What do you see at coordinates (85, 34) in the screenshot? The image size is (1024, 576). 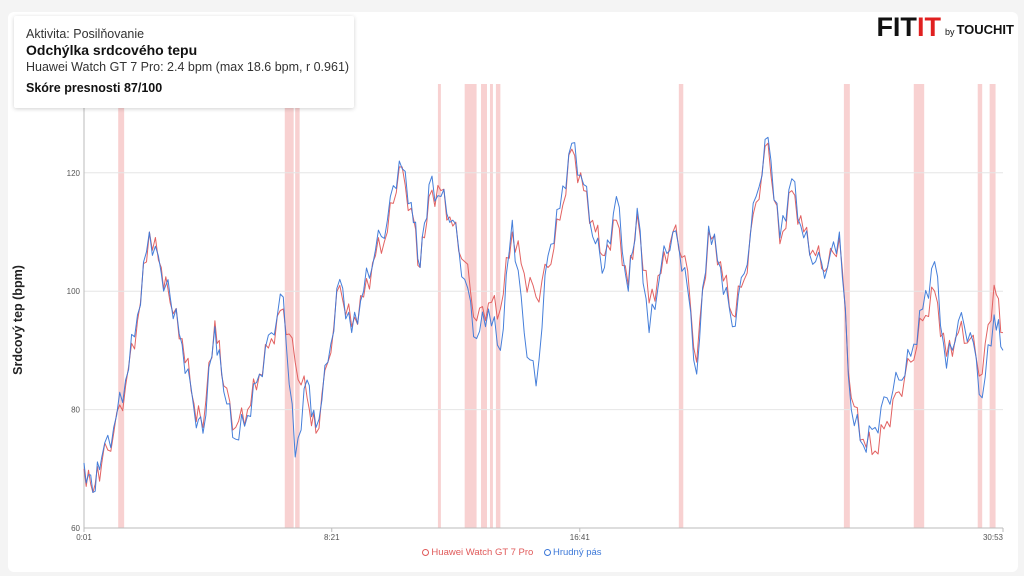 I see `activity-label: Aktivita: Posilňovanie` at bounding box center [85, 34].